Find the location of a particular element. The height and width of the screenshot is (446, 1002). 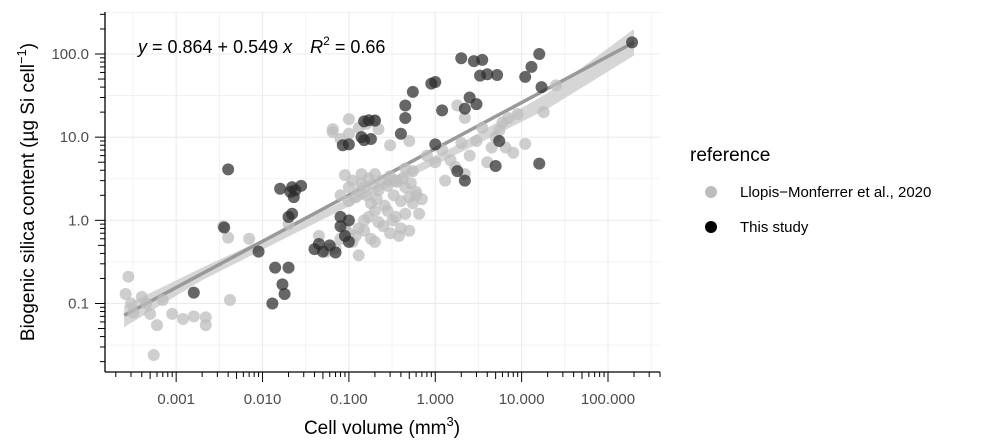

regression-equation: y = 0.864 + 0.549 x R2 = 0.66 is located at coordinates (260, 45).